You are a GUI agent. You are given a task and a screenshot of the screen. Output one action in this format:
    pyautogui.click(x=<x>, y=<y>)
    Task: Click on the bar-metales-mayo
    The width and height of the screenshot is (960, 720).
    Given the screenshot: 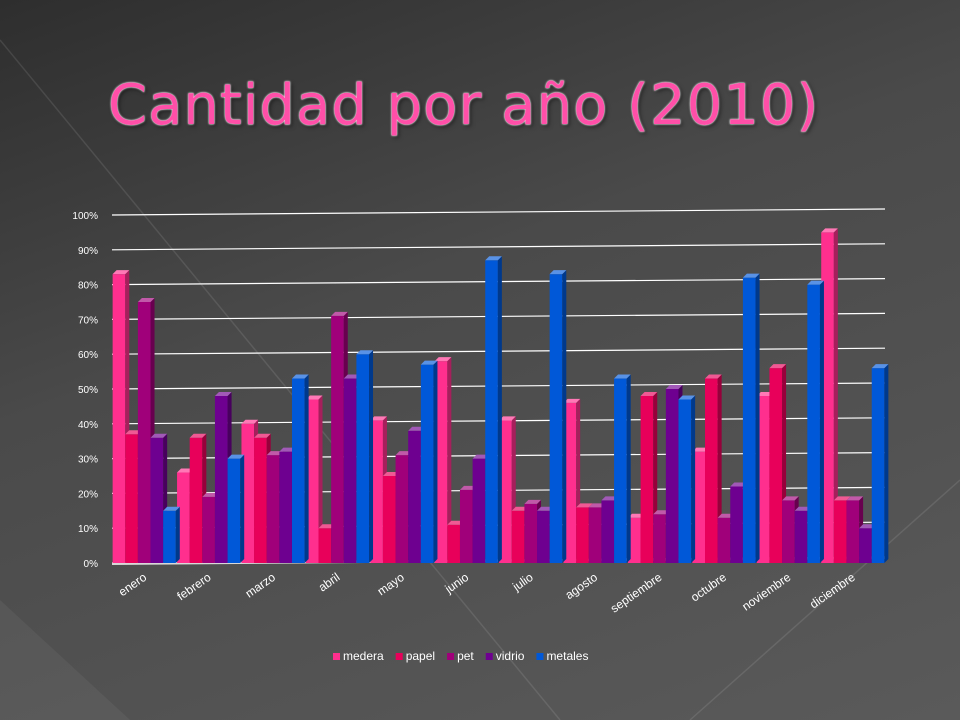 What is the action you would take?
    pyautogui.click(x=429, y=462)
    